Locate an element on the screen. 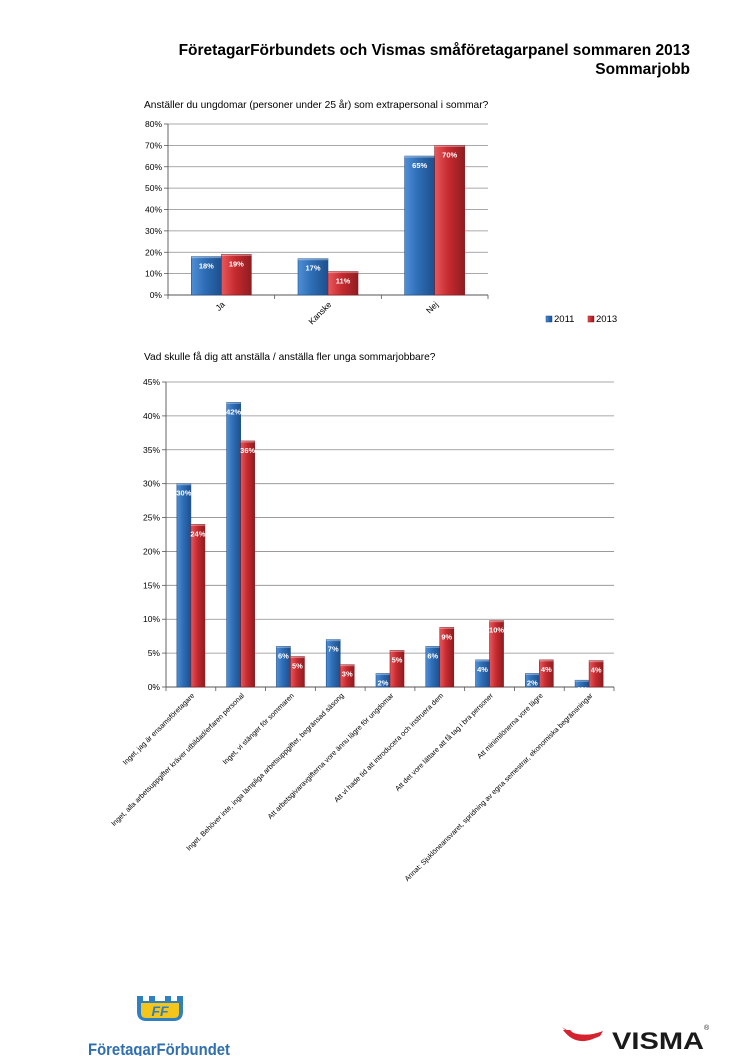 Image resolution: width=746 pixels, height=1056 pixels. data-label: 24% is located at coordinates (197, 533).